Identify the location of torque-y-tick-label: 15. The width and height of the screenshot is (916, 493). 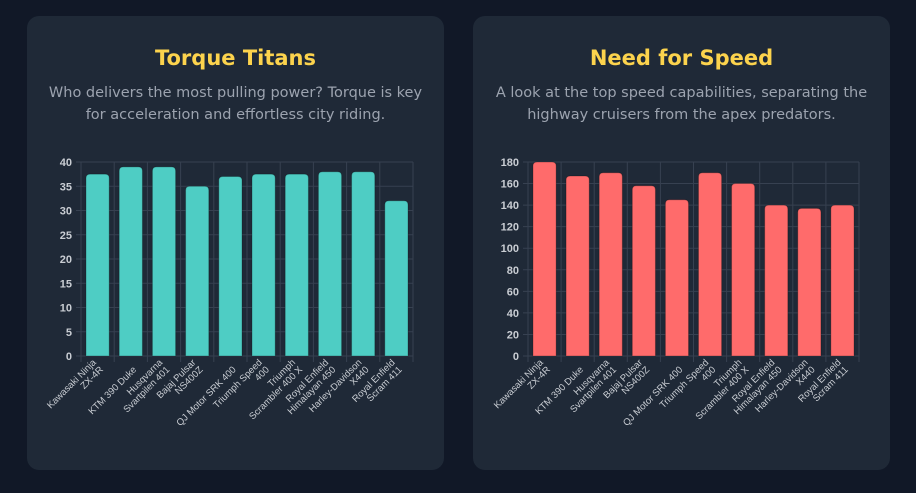
(66, 284).